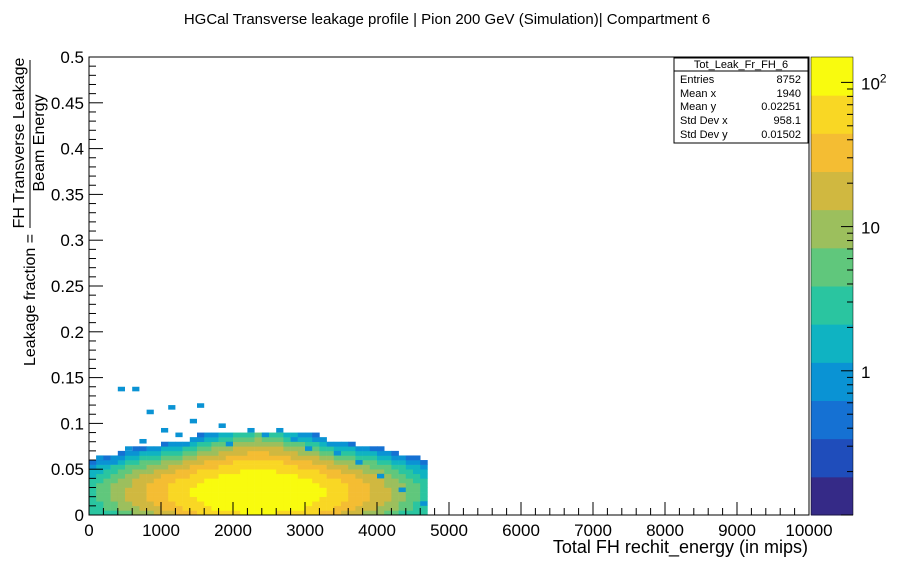 This screenshot has width=898, height=573. I want to click on y-axis-label-denominator: Beam Energy, so click(39, 143).